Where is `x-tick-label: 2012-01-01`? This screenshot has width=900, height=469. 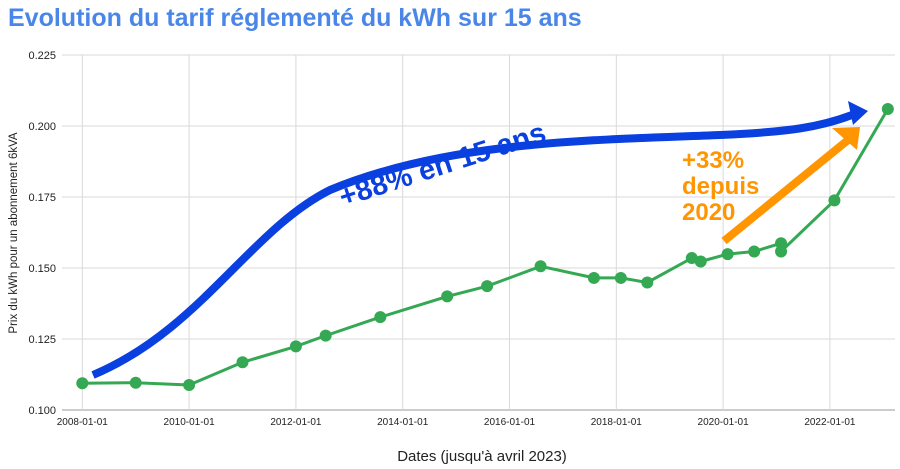 x-tick-label: 2012-01-01 is located at coordinates (296, 422).